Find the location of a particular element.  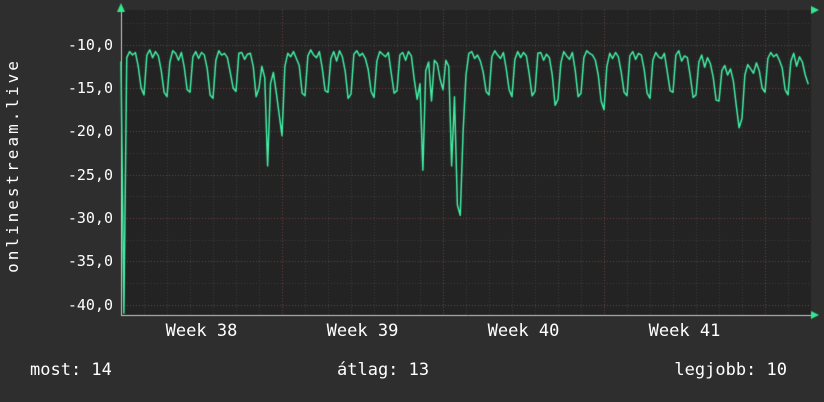

x-axis-tick-label: Week 40 is located at coordinates (523, 331).